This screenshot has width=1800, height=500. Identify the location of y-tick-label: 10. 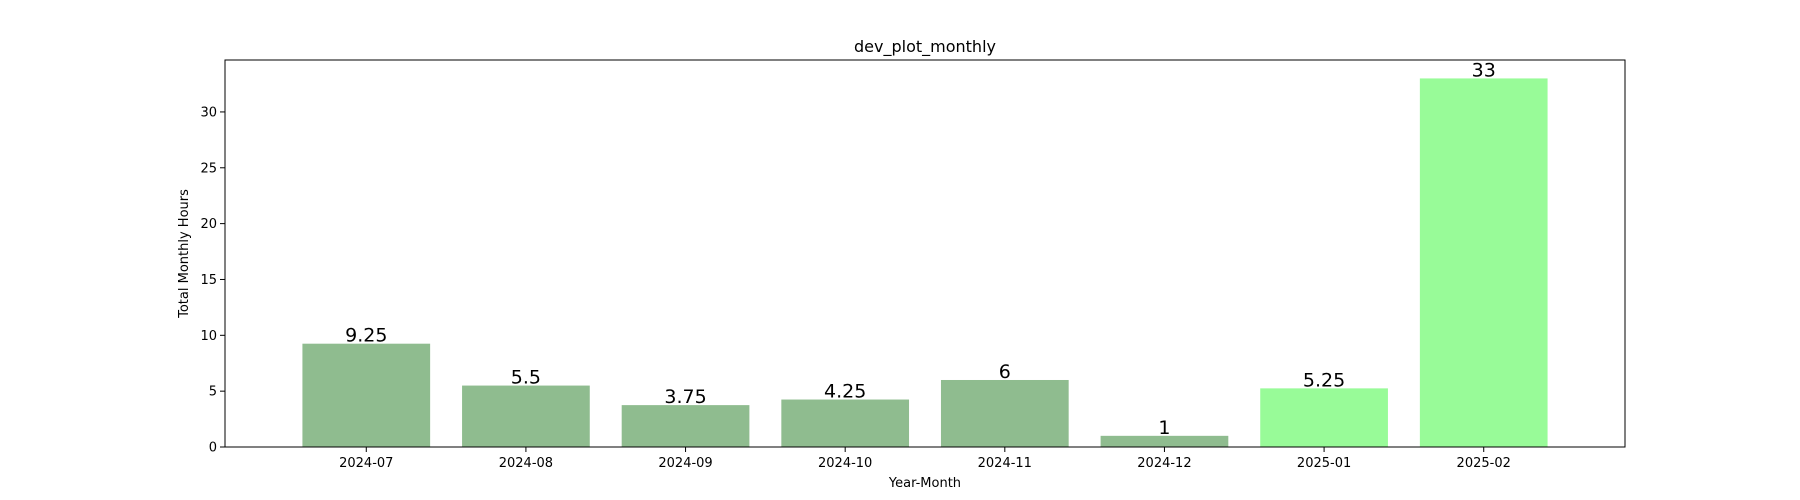
(208, 336).